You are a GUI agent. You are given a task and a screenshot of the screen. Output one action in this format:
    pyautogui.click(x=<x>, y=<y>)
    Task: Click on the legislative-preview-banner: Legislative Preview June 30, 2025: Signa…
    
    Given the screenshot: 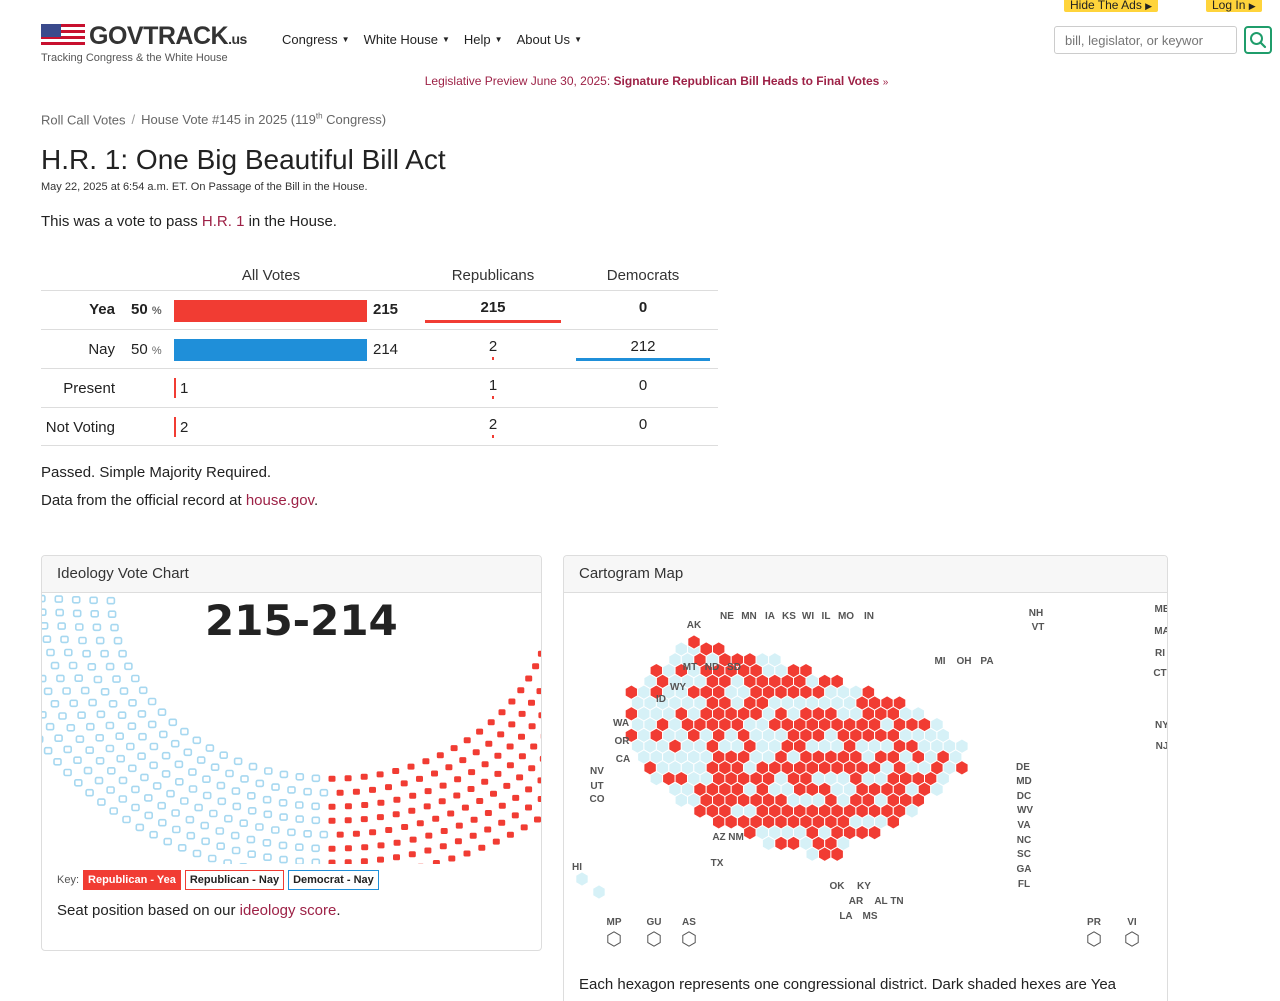 What is the action you would take?
    pyautogui.click(x=640, y=81)
    